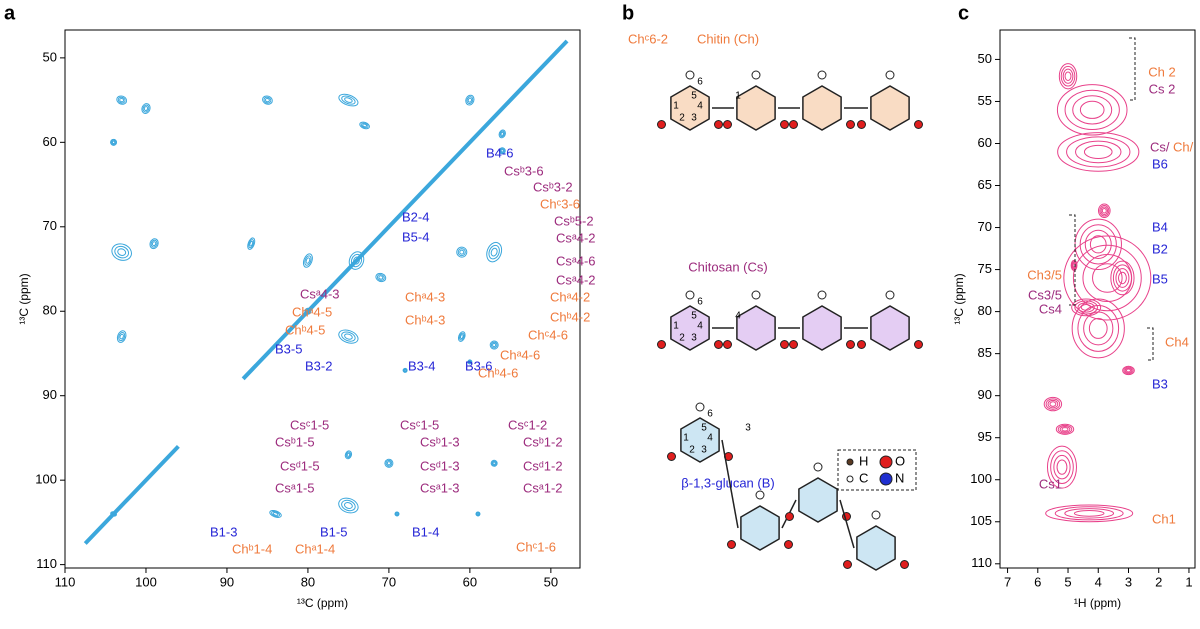 The height and width of the screenshot is (629, 1200). I want to click on x-tick-label: 3, so click(1128, 581).